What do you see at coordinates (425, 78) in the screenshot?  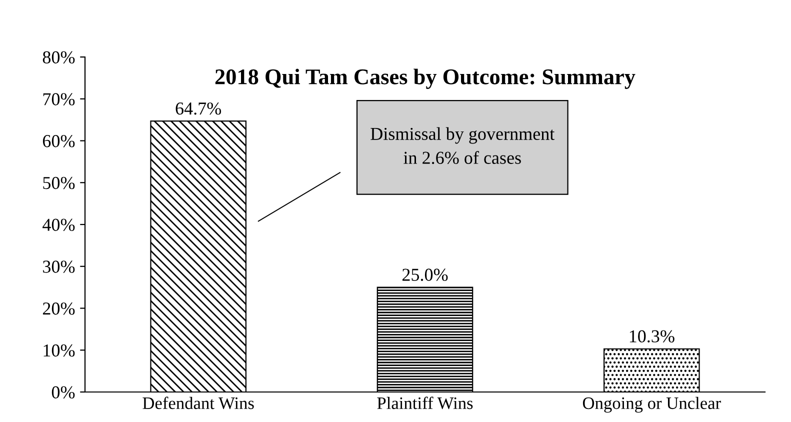 I see `chart-title: 2018 Qui Tam Cases by Outcome: Summary` at bounding box center [425, 78].